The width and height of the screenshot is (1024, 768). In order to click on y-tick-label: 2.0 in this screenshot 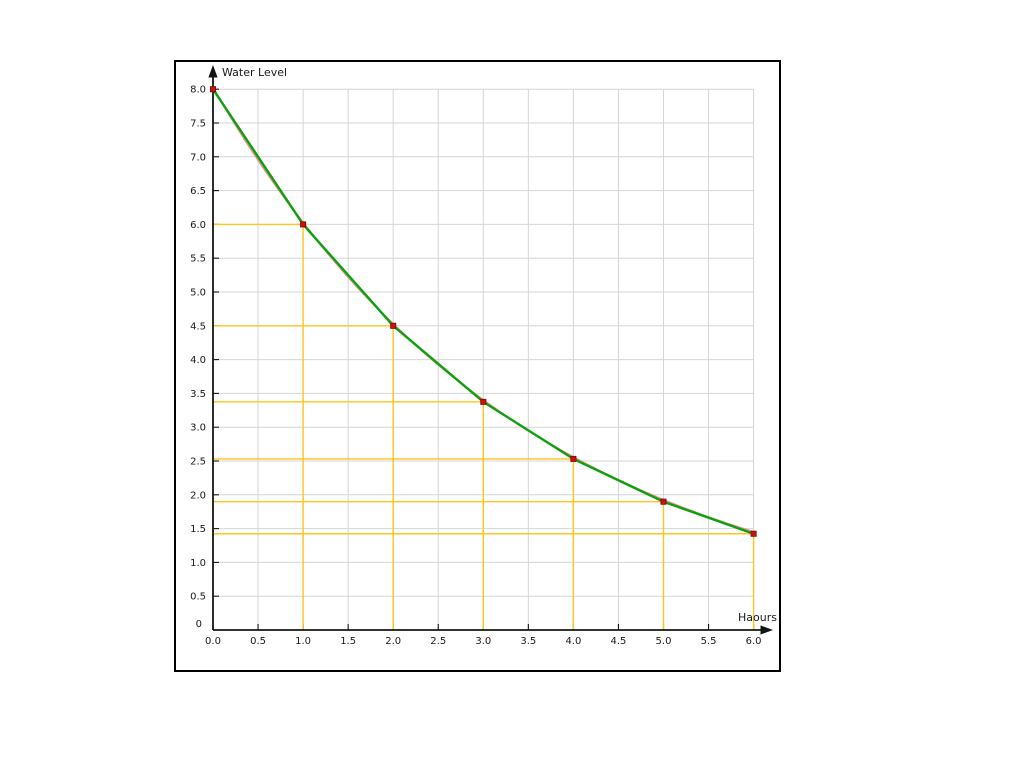, I will do `click(198, 495)`.